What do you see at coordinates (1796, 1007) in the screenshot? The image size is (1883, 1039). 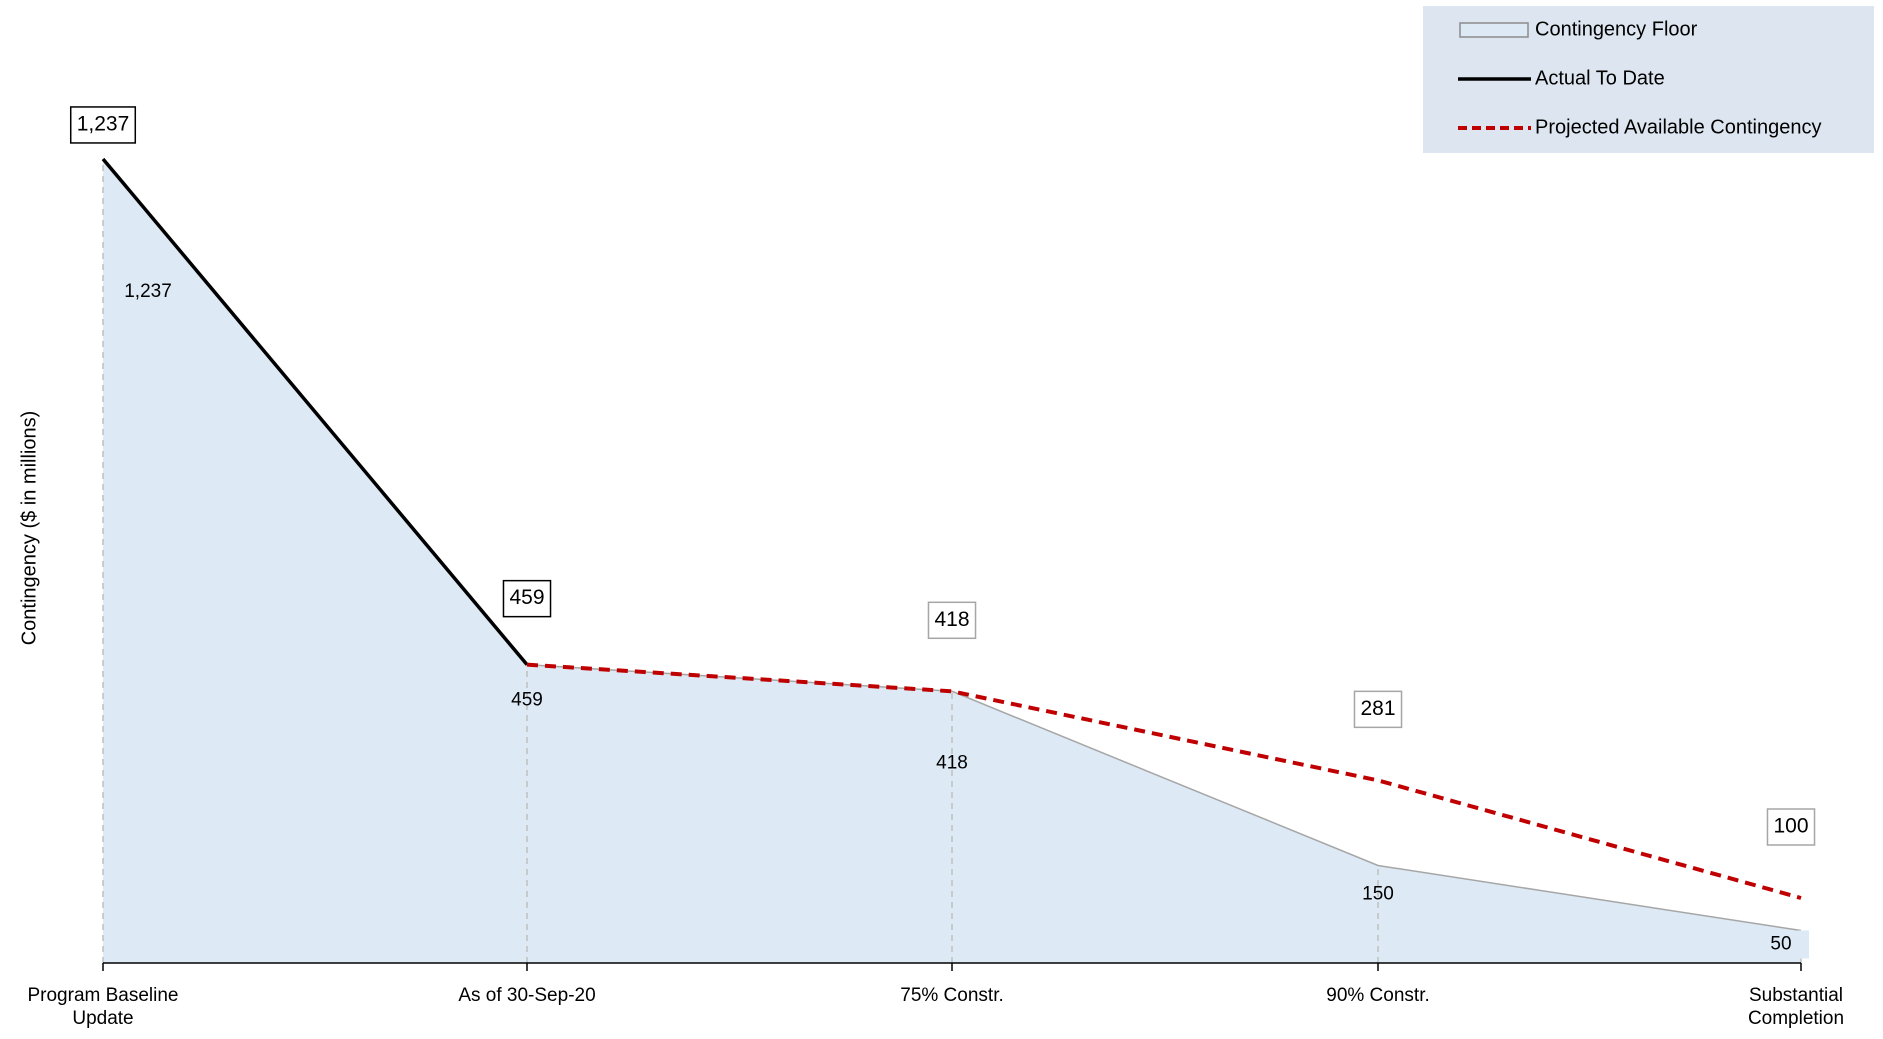 I see `x-tick-label: Substantial Completion` at bounding box center [1796, 1007].